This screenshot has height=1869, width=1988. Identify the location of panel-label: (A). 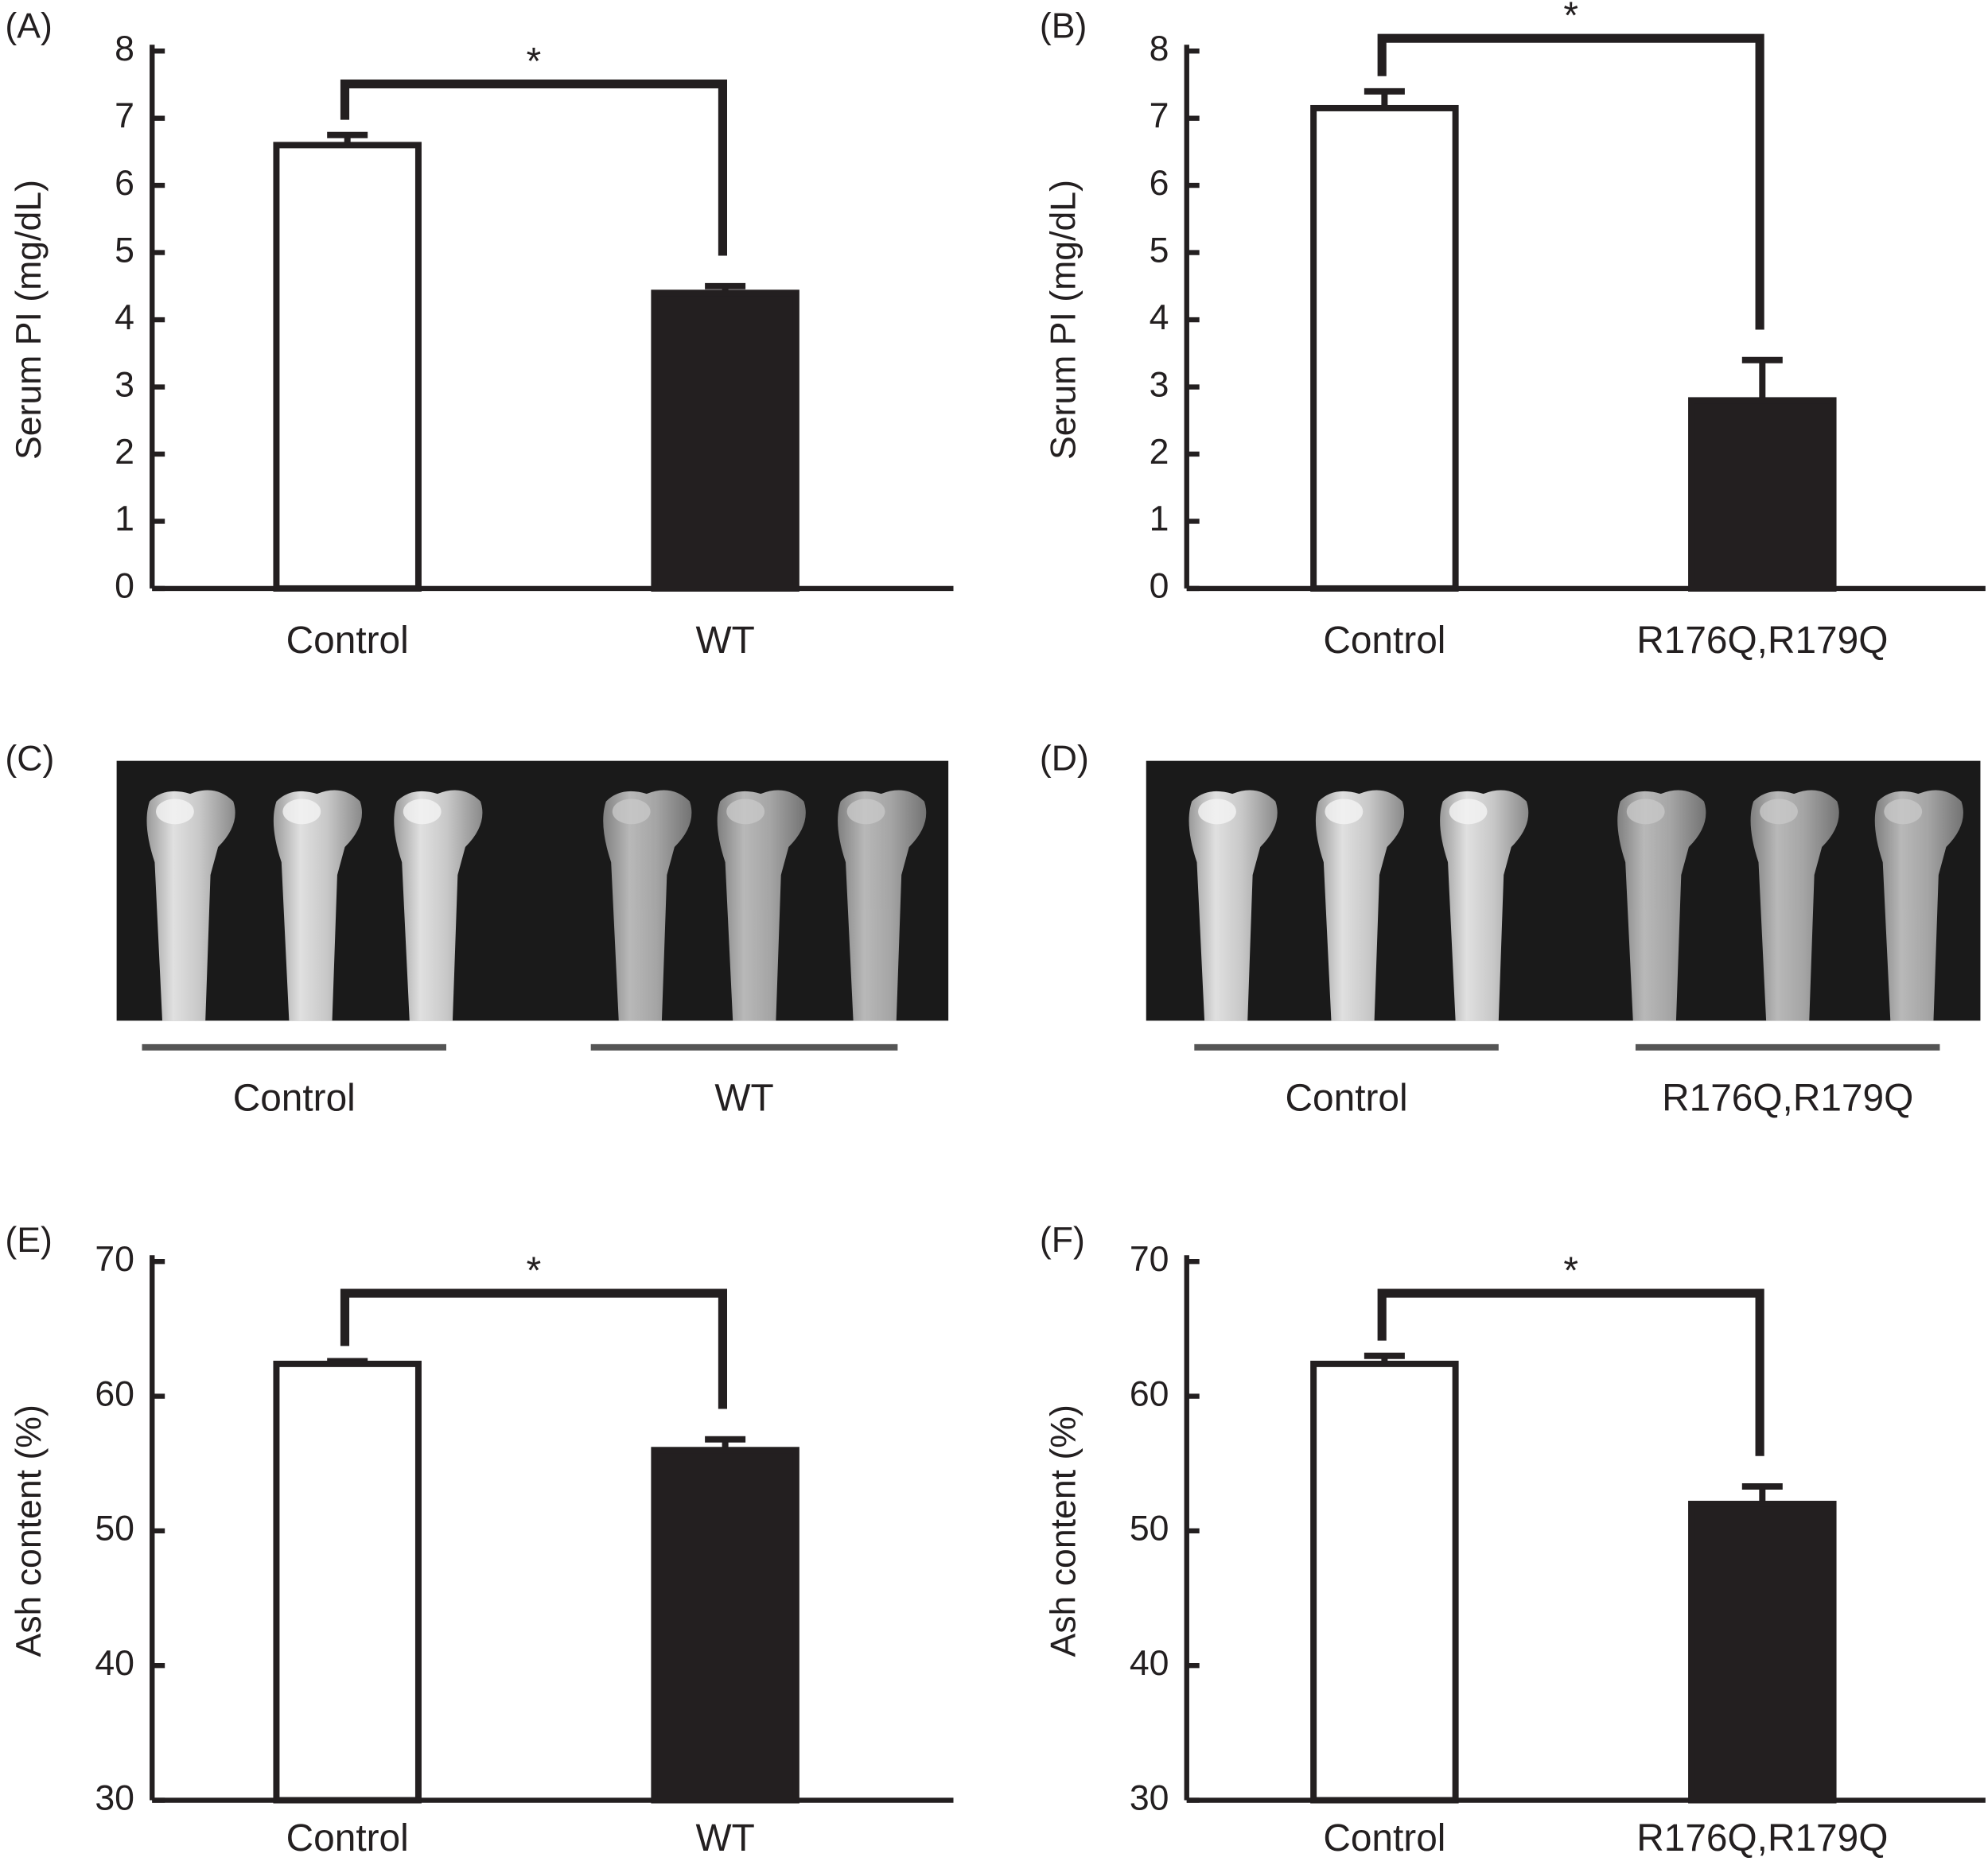
(28, 25).